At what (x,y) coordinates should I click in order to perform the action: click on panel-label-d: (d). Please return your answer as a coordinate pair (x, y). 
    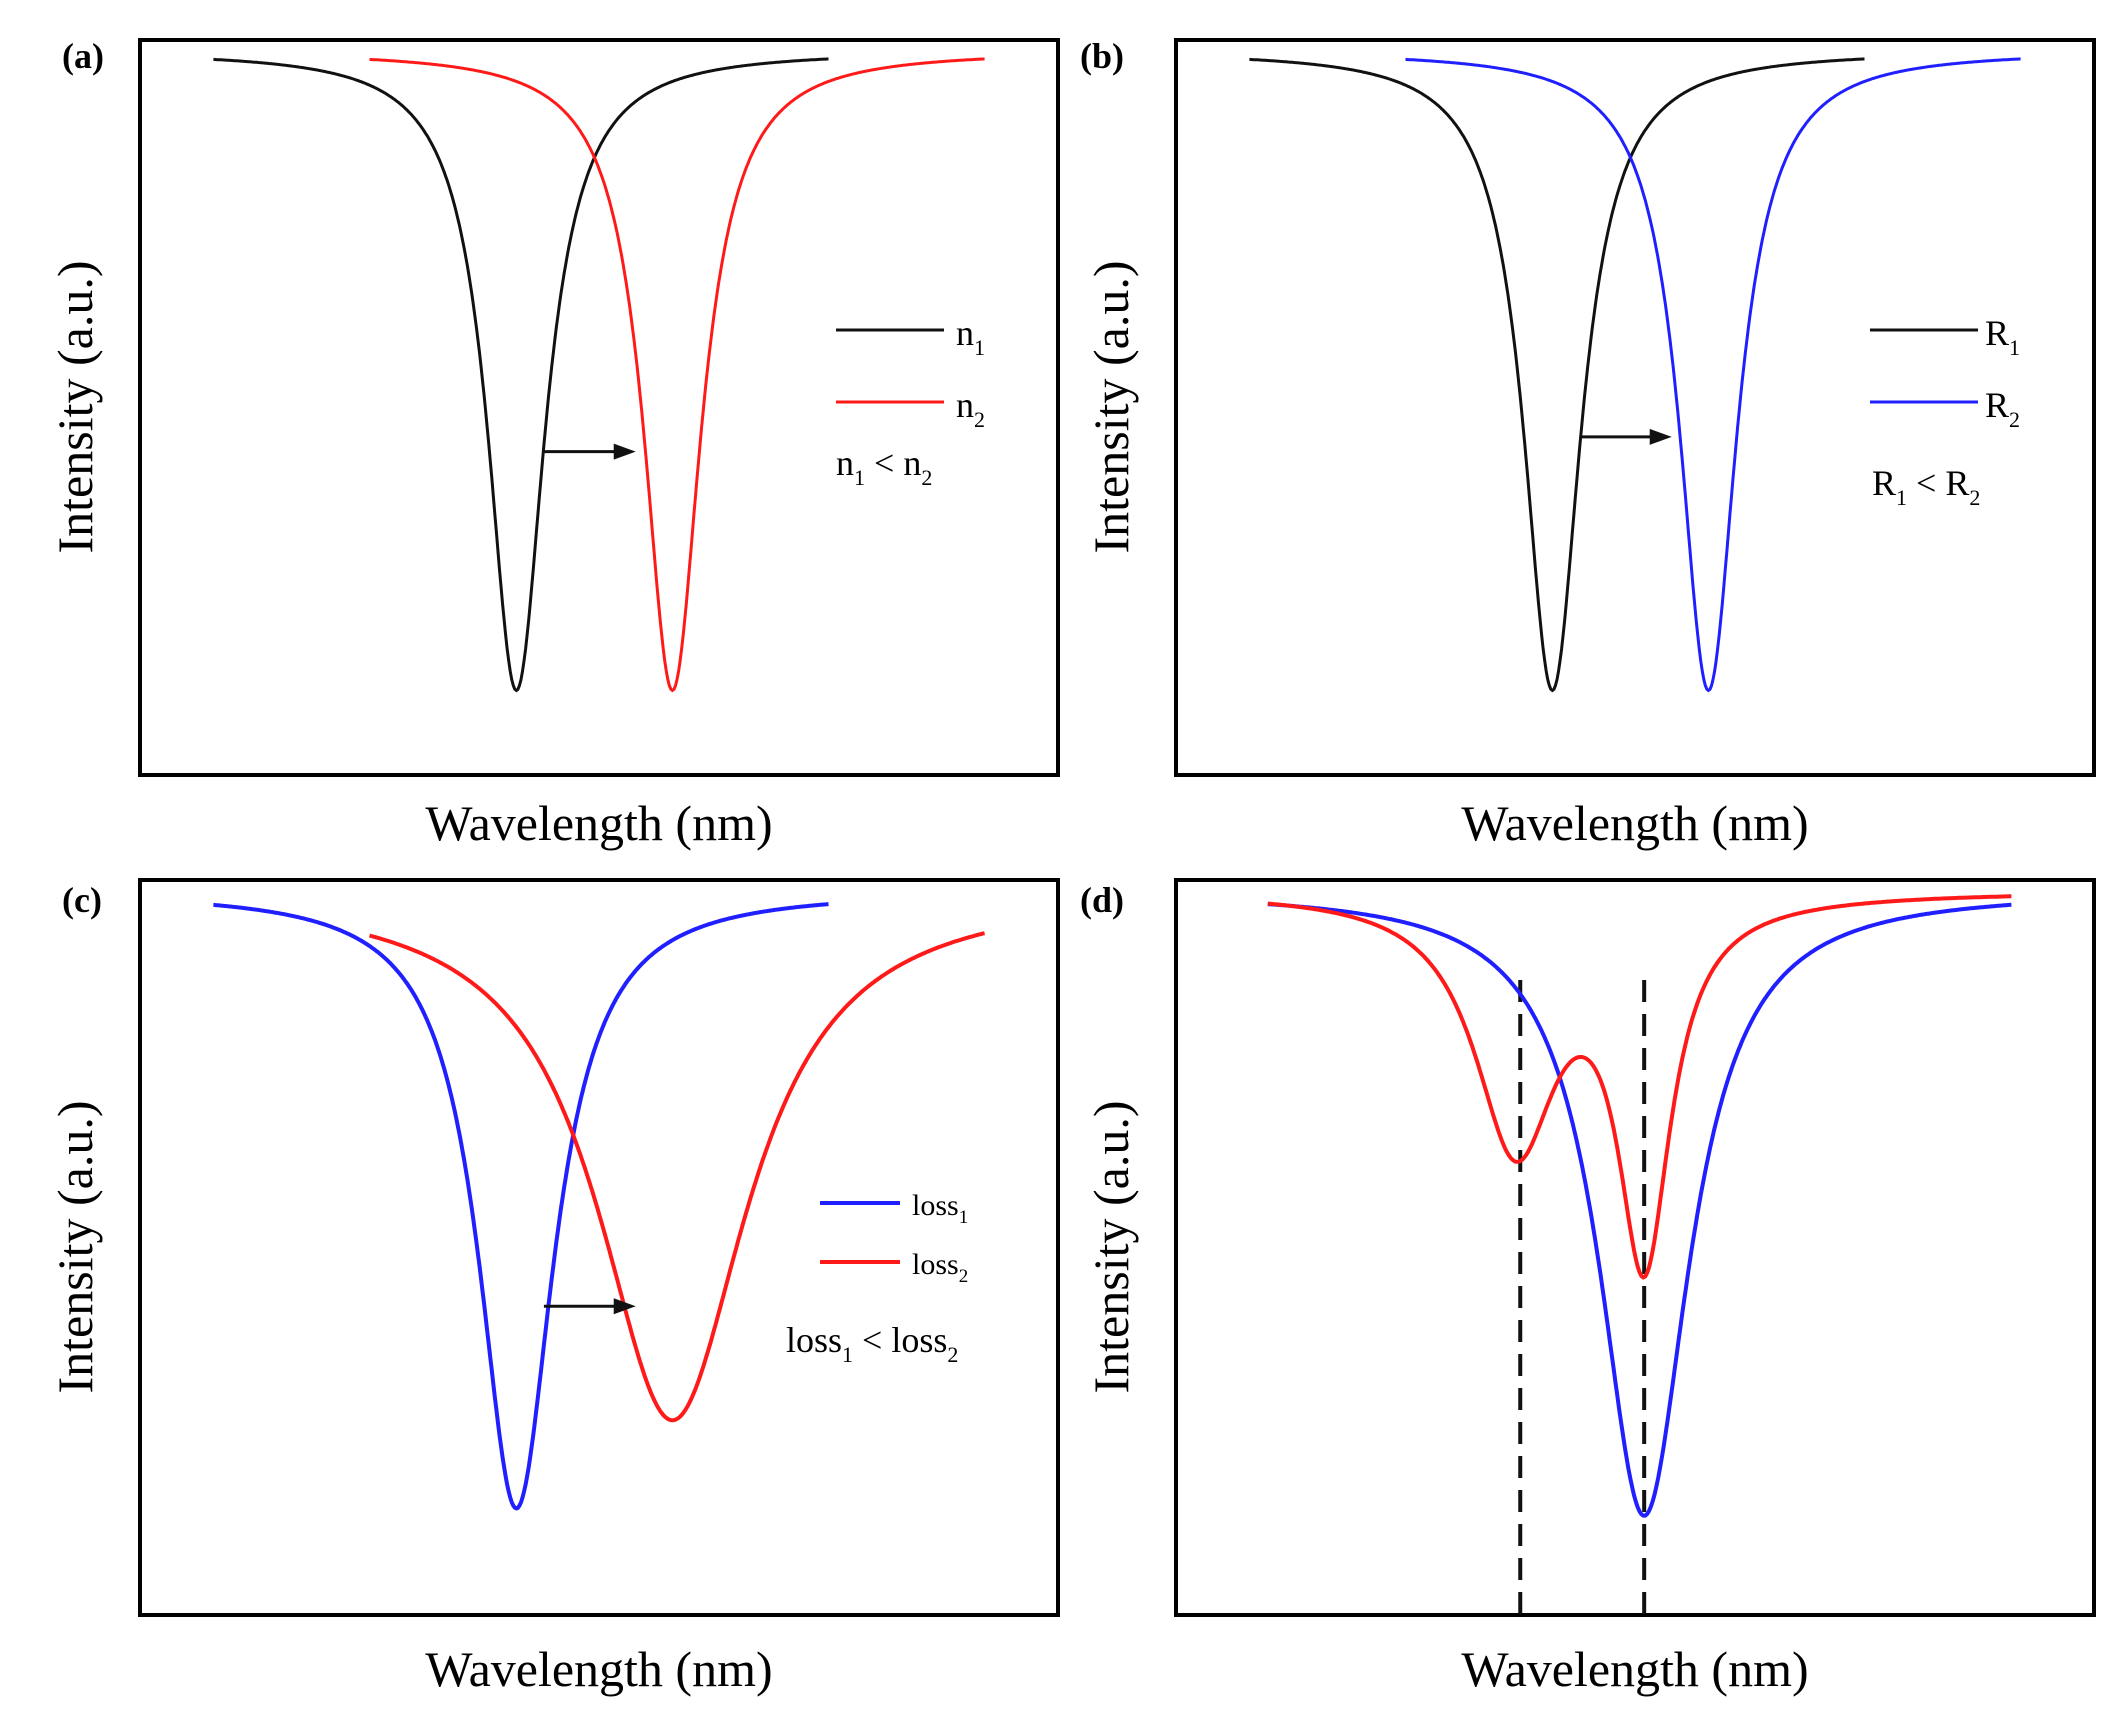
    Looking at the image, I should click on (1102, 900).